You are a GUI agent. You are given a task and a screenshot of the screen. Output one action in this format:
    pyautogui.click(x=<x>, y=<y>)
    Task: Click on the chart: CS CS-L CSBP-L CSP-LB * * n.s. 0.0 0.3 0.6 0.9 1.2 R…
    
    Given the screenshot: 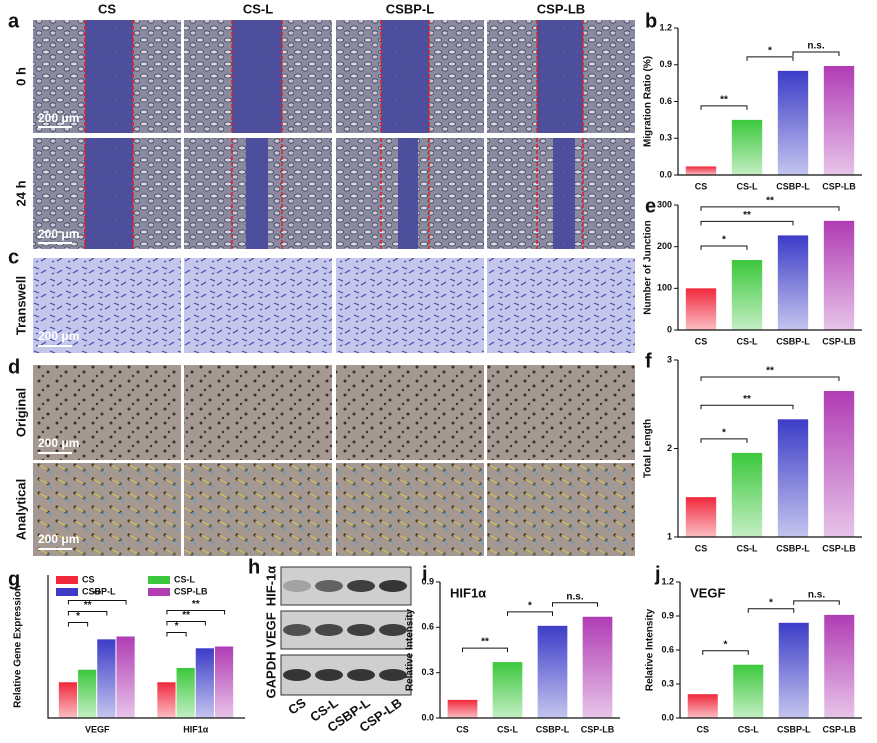 What is the action you would take?
    pyautogui.click(x=753, y=655)
    